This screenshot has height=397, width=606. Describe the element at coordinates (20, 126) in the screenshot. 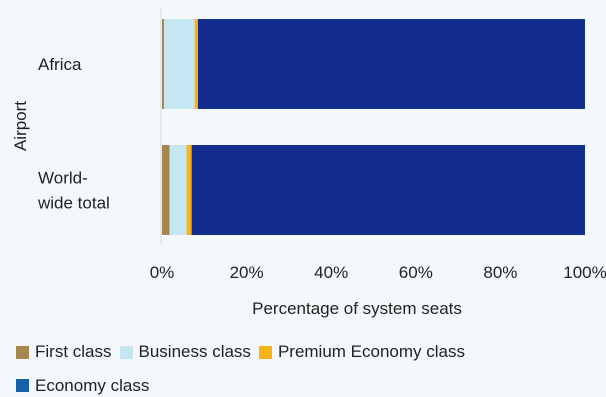

I see `y-axis-label: Airport` at that location.